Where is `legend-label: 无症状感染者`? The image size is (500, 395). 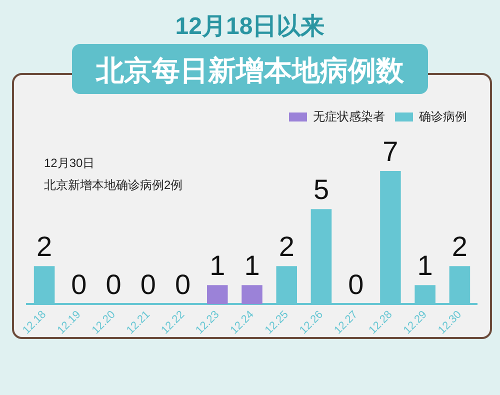 legend-label: 无症状感染者 is located at coordinates (349, 116).